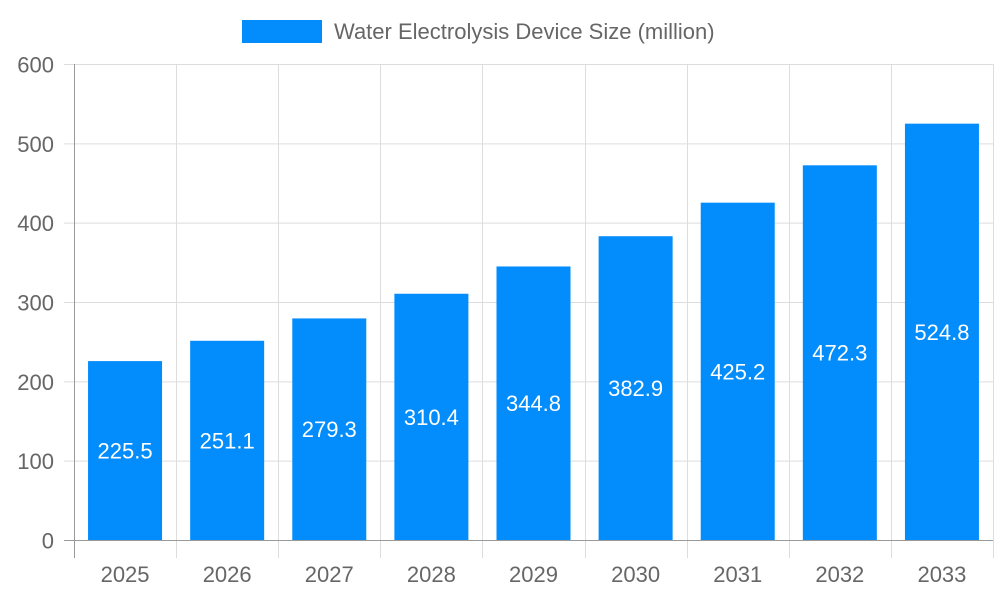  Describe the element at coordinates (125, 574) in the screenshot. I see `x-tick-label: 2025` at that location.